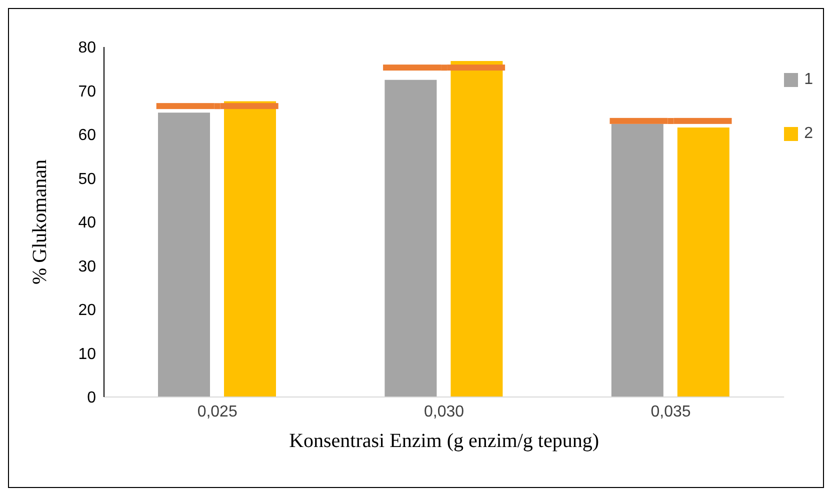 The image size is (832, 496). What do you see at coordinates (91, 398) in the screenshot?
I see `y-tick-label: 0` at bounding box center [91, 398].